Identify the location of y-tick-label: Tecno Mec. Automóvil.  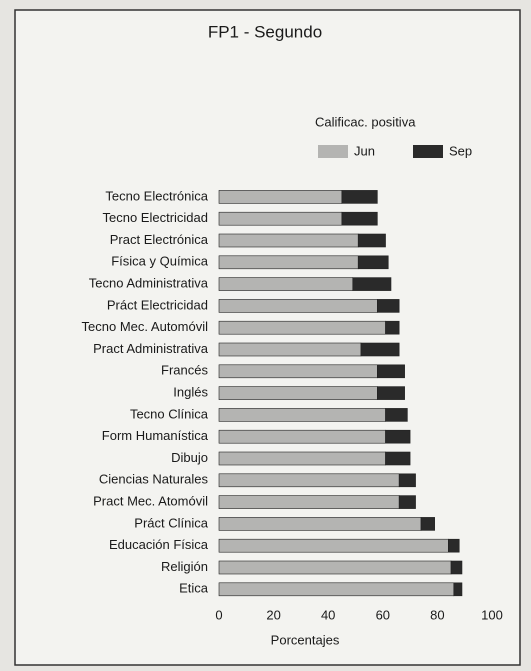
(145, 326).